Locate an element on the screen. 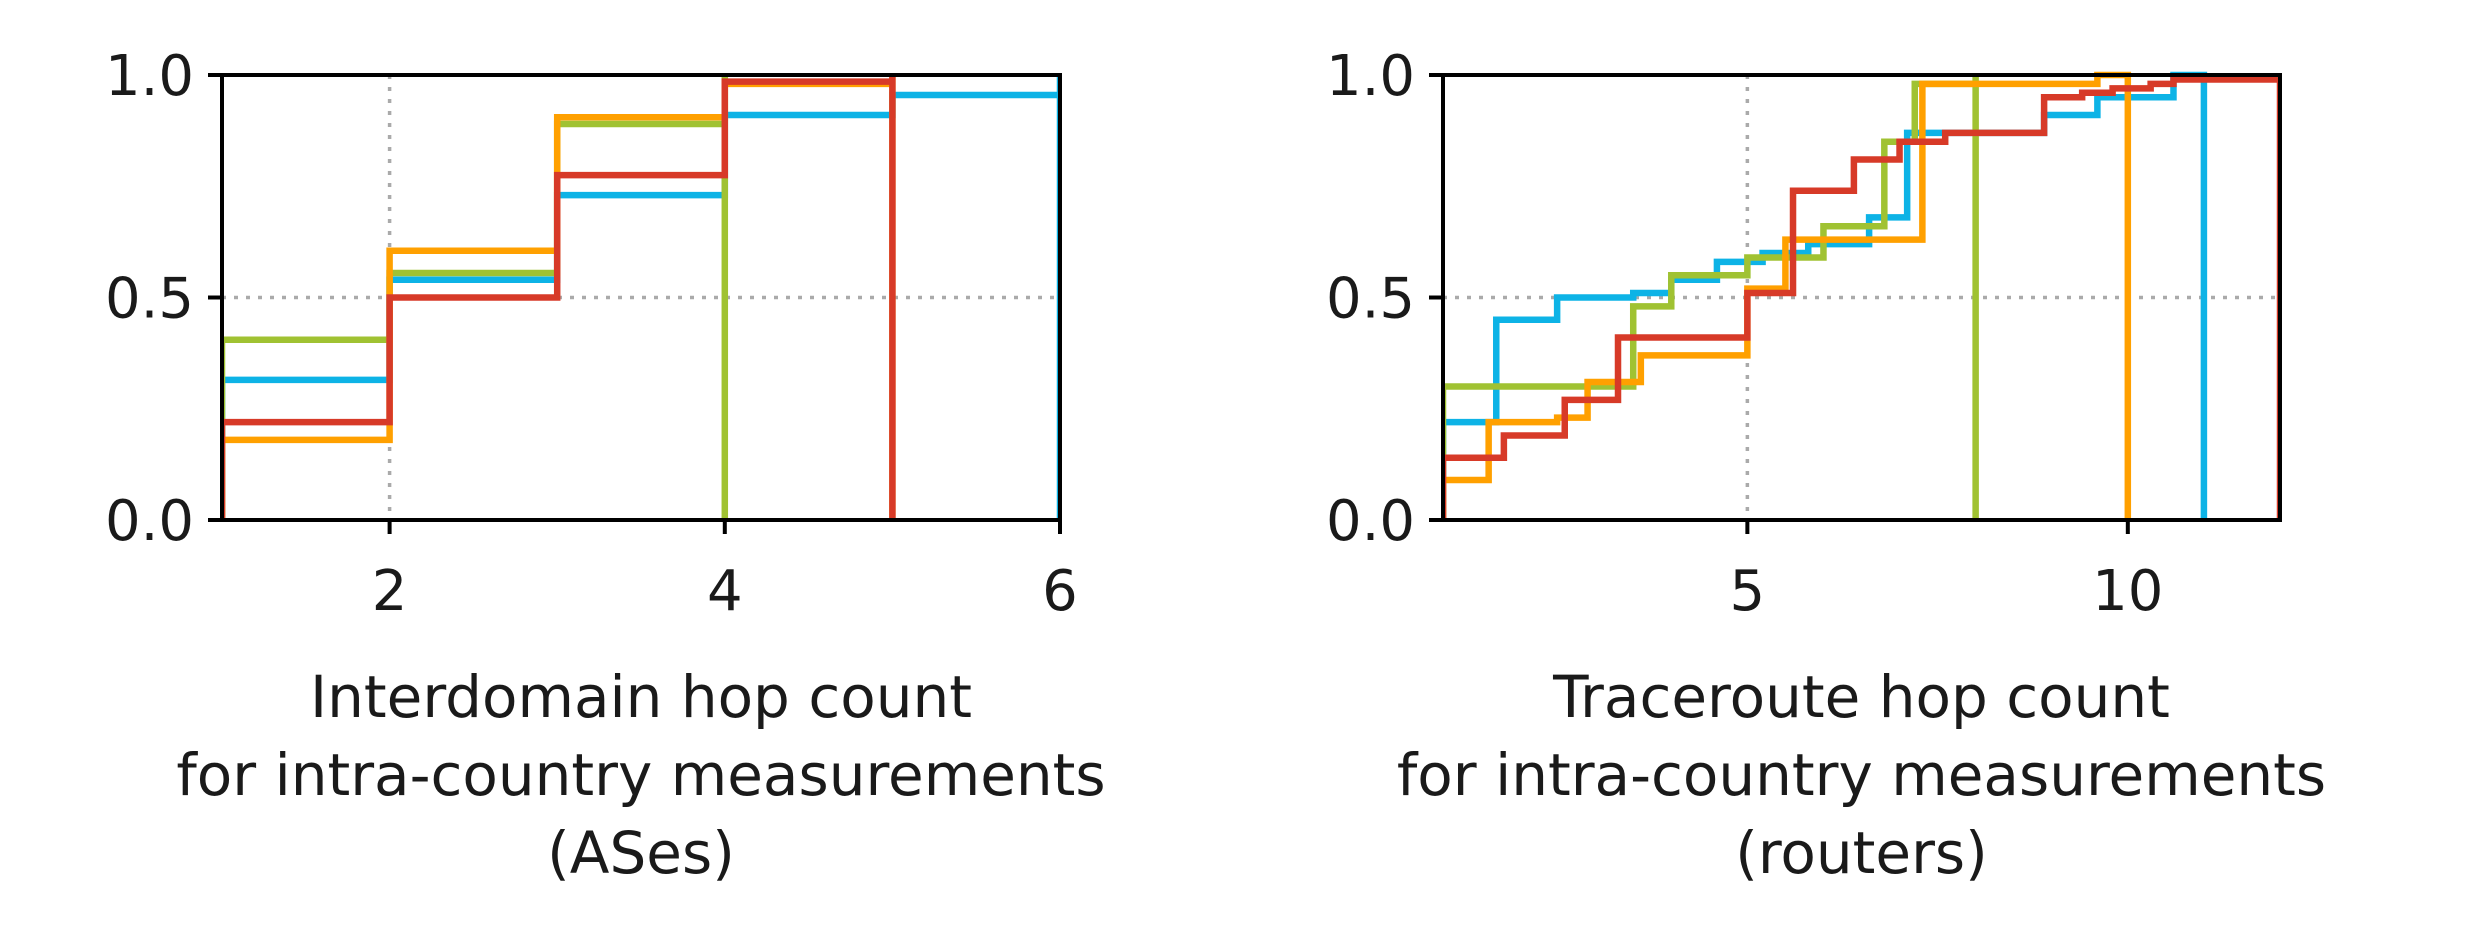  right-ytick-label-1: 0.5 is located at coordinates (1370, 299).